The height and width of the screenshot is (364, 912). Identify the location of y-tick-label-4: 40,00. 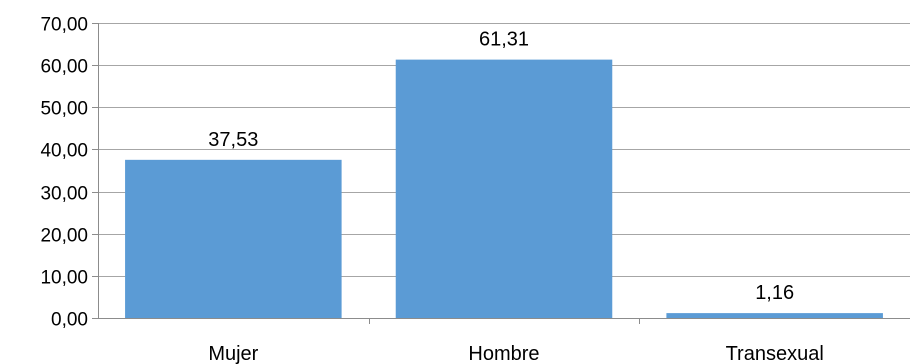
(64, 151).